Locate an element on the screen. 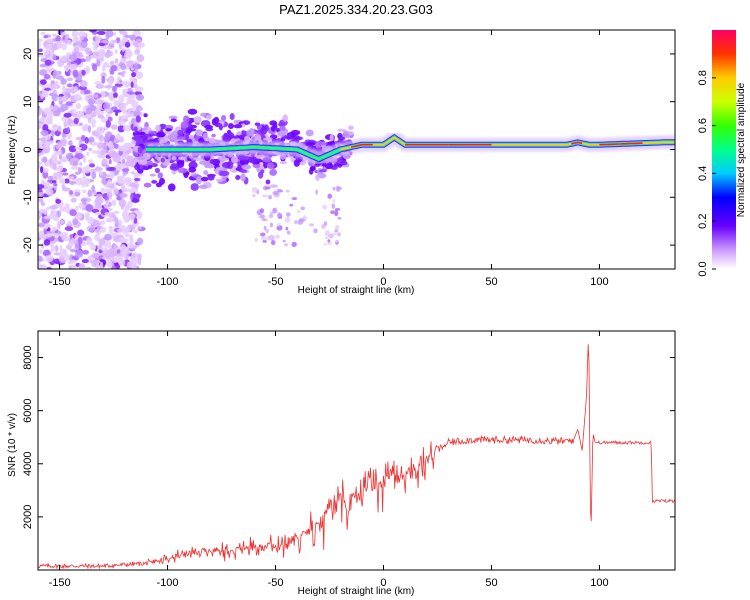 This screenshot has width=750, height=600. spectrogram-y-tick-label: 20 is located at coordinates (28, 54).